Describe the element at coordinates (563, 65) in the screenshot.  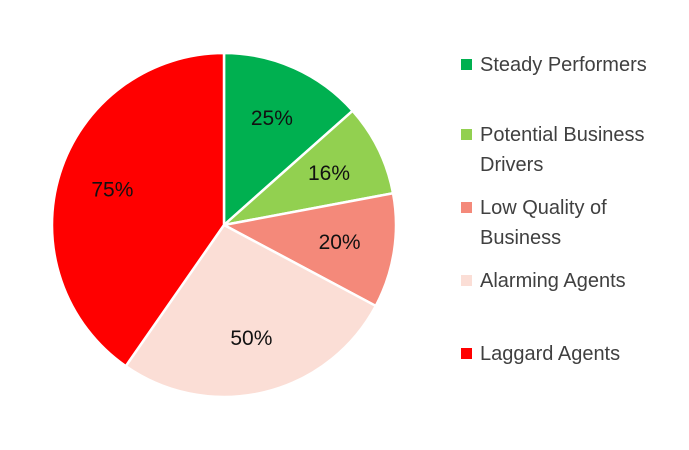
I see `legend-label-0: Steady Performers` at that location.